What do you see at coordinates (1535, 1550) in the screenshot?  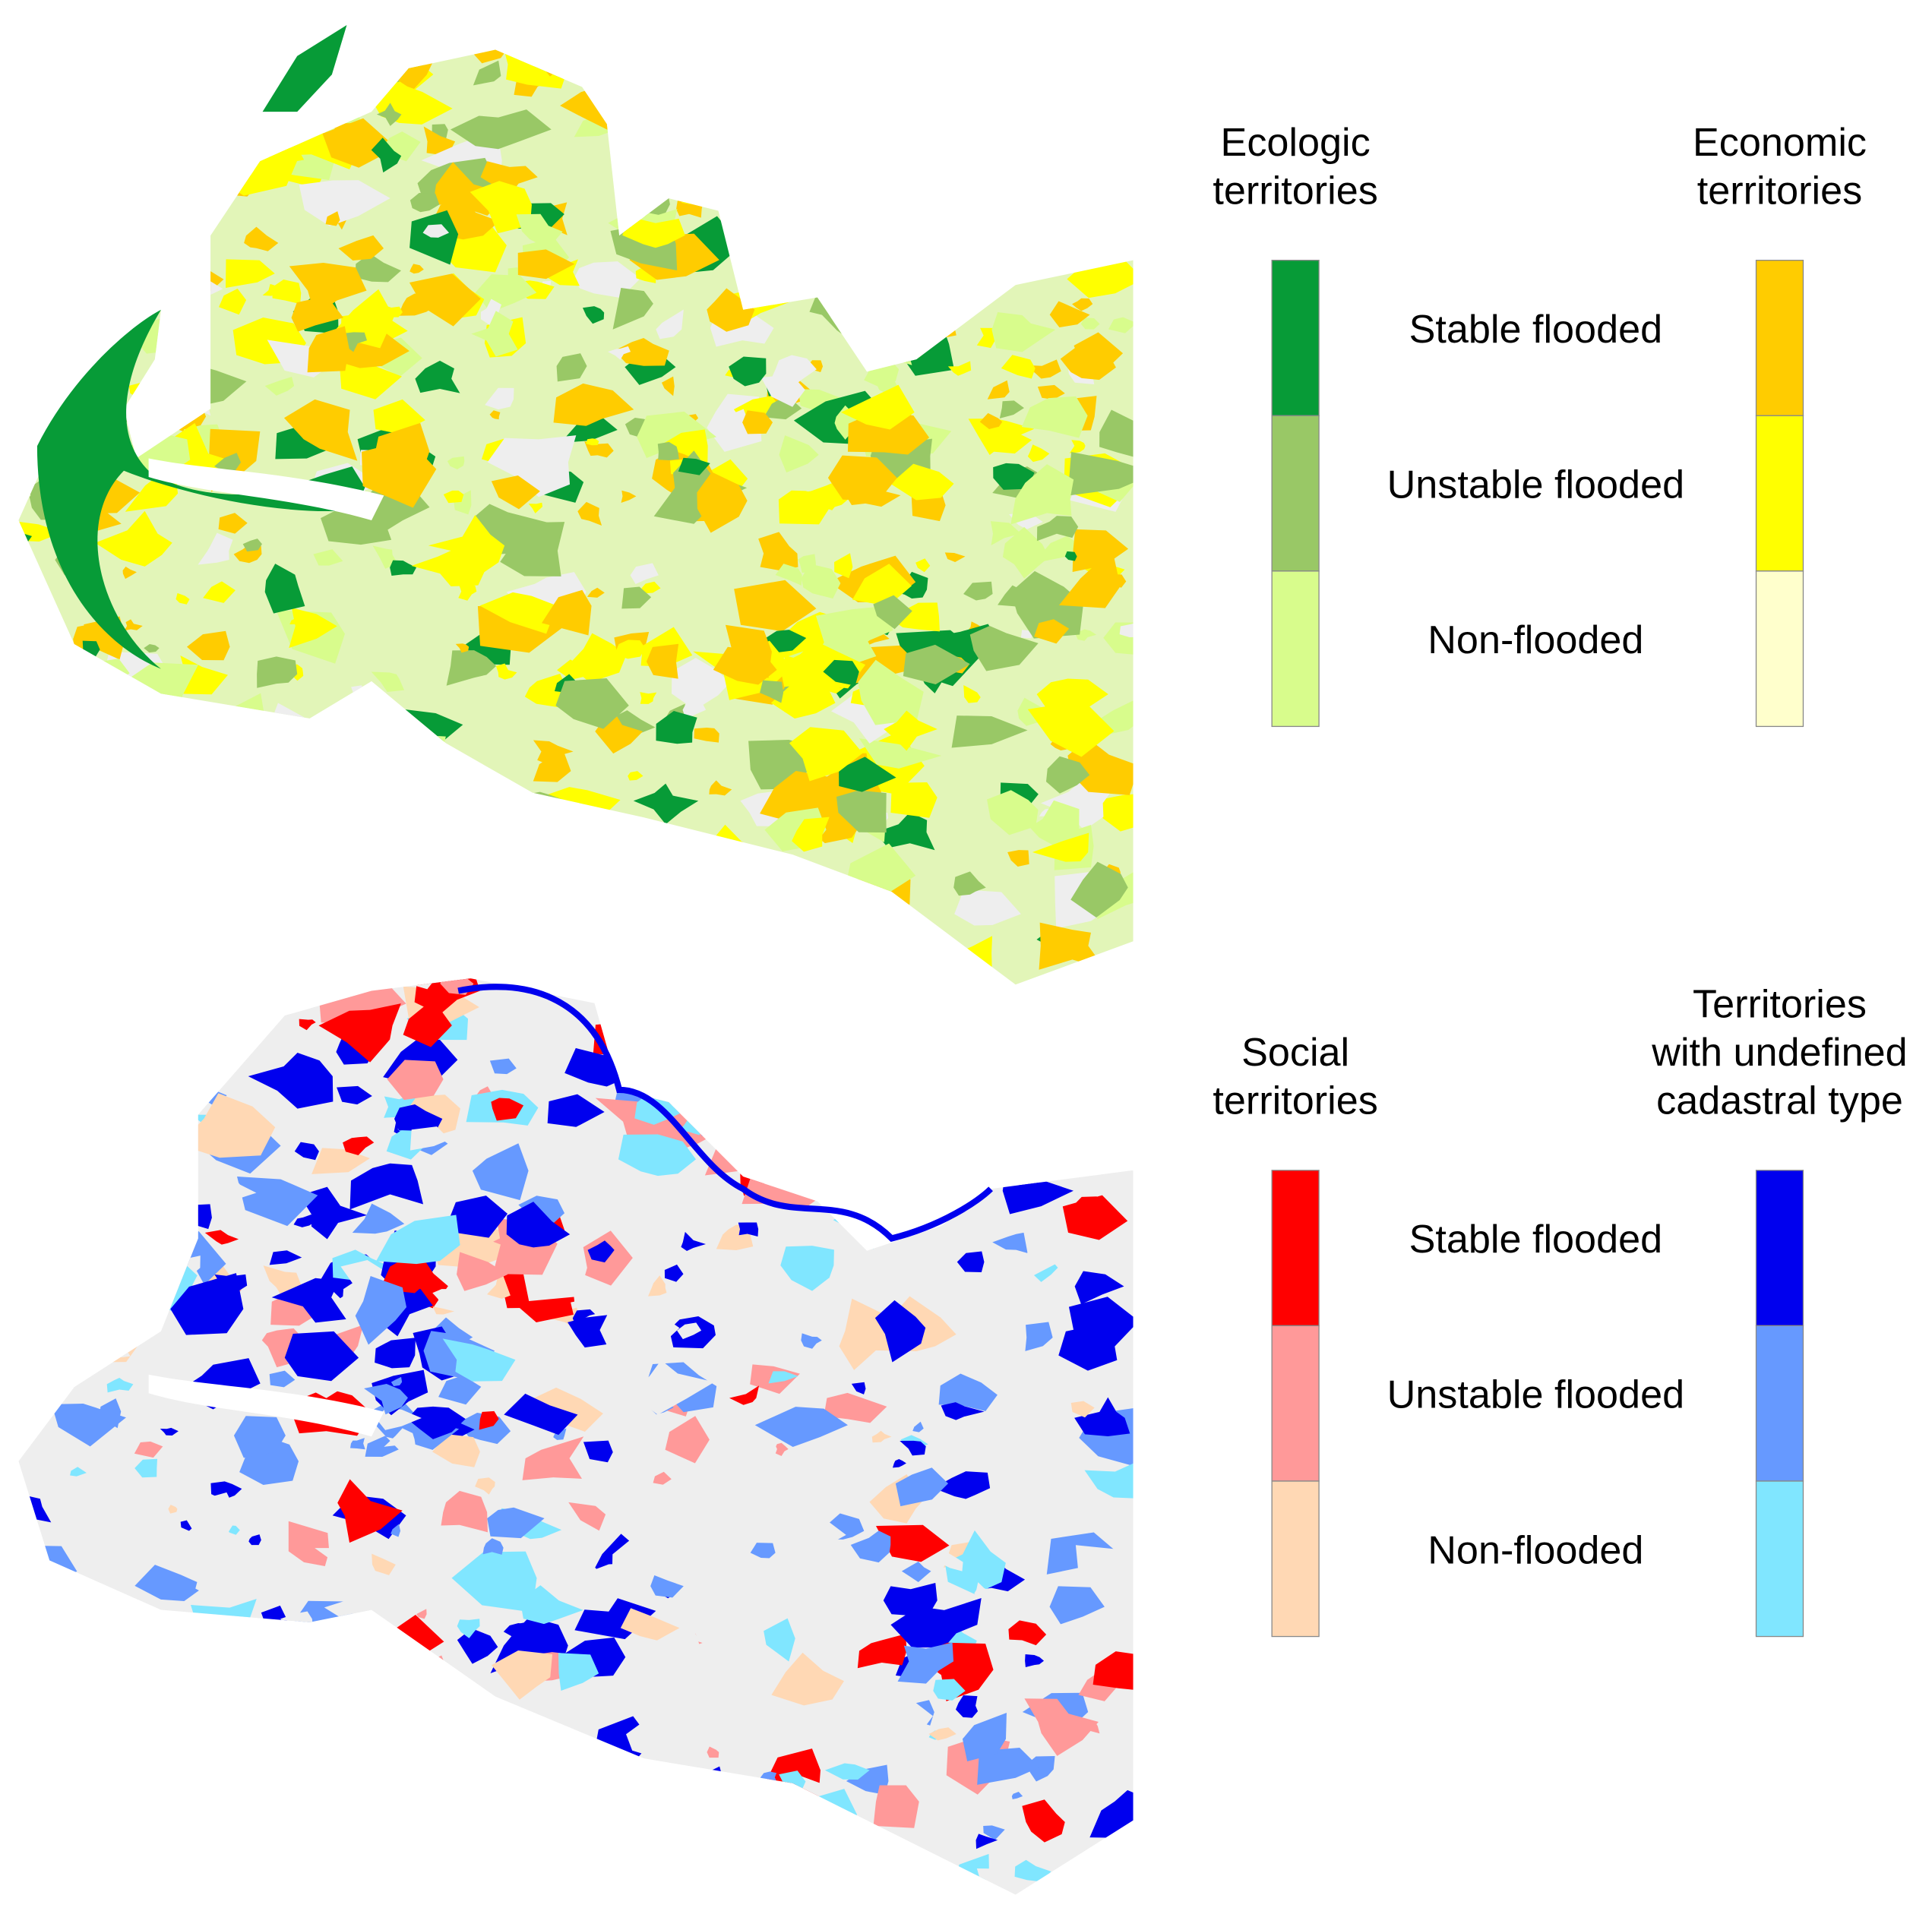 I see `legend-label: Non-flooded` at bounding box center [1535, 1550].